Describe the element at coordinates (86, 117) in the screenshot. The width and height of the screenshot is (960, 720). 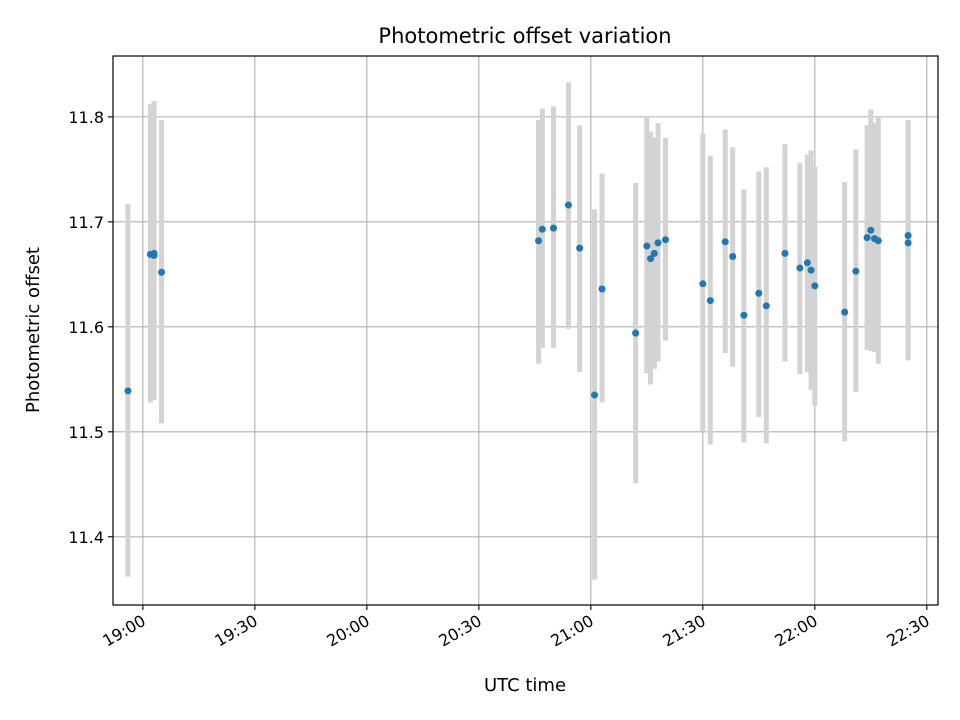
I see `y-tick-label: 11.8` at that location.